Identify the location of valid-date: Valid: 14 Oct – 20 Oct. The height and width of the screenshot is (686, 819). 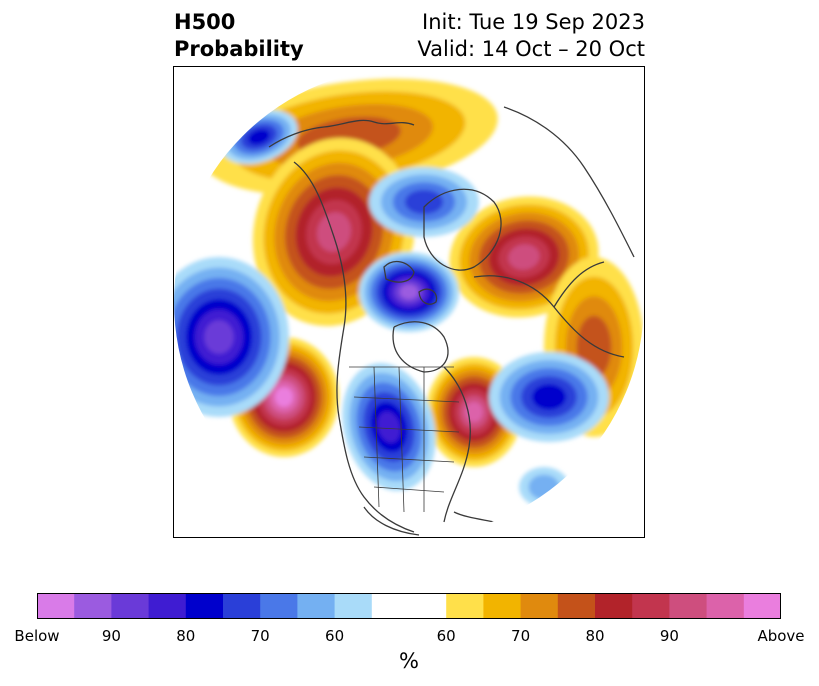
(531, 49).